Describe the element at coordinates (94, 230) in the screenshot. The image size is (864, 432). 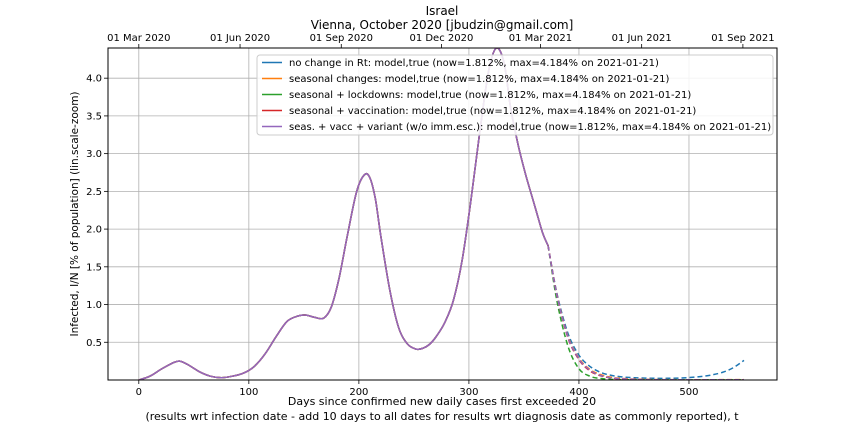
I see `y-tick-label: 2.0` at that location.